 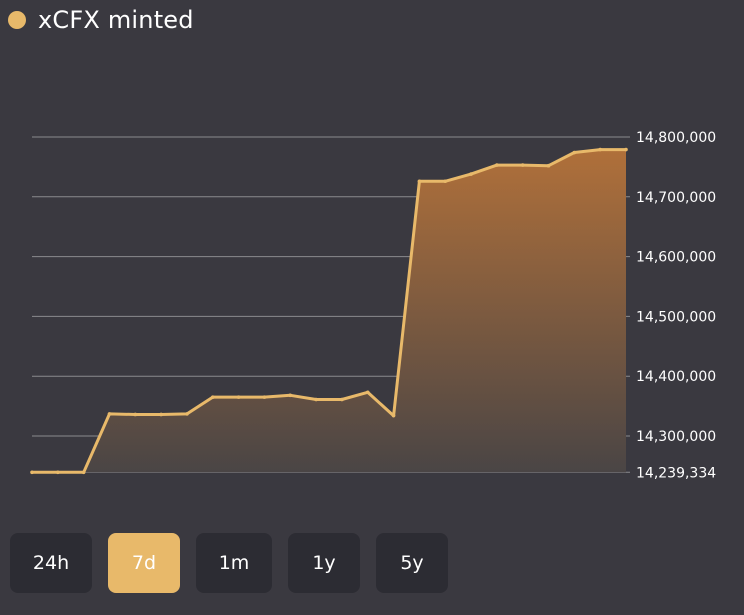 What do you see at coordinates (51, 563) in the screenshot?
I see `range-button-24h: 24h` at bounding box center [51, 563].